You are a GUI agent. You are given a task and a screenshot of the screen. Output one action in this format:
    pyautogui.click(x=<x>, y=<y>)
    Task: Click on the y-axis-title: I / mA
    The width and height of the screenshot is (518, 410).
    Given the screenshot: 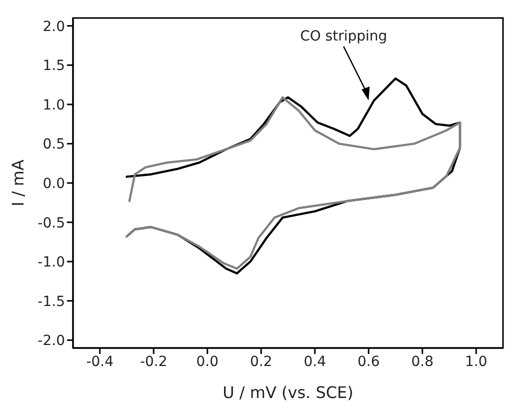 What is the action you would take?
    pyautogui.click(x=18, y=183)
    